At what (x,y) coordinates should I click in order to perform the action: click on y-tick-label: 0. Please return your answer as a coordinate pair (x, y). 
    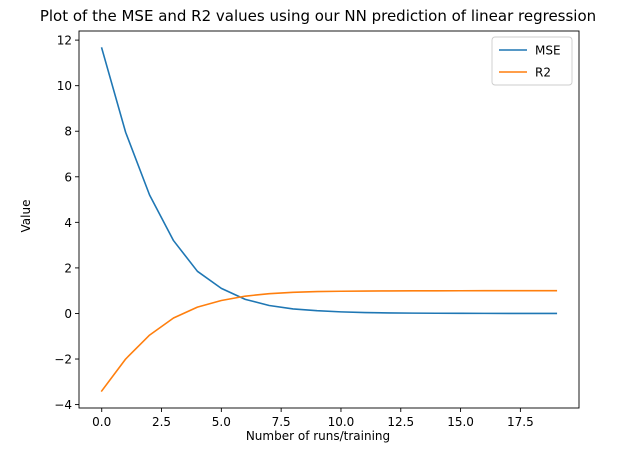
    Looking at the image, I should click on (68, 314).